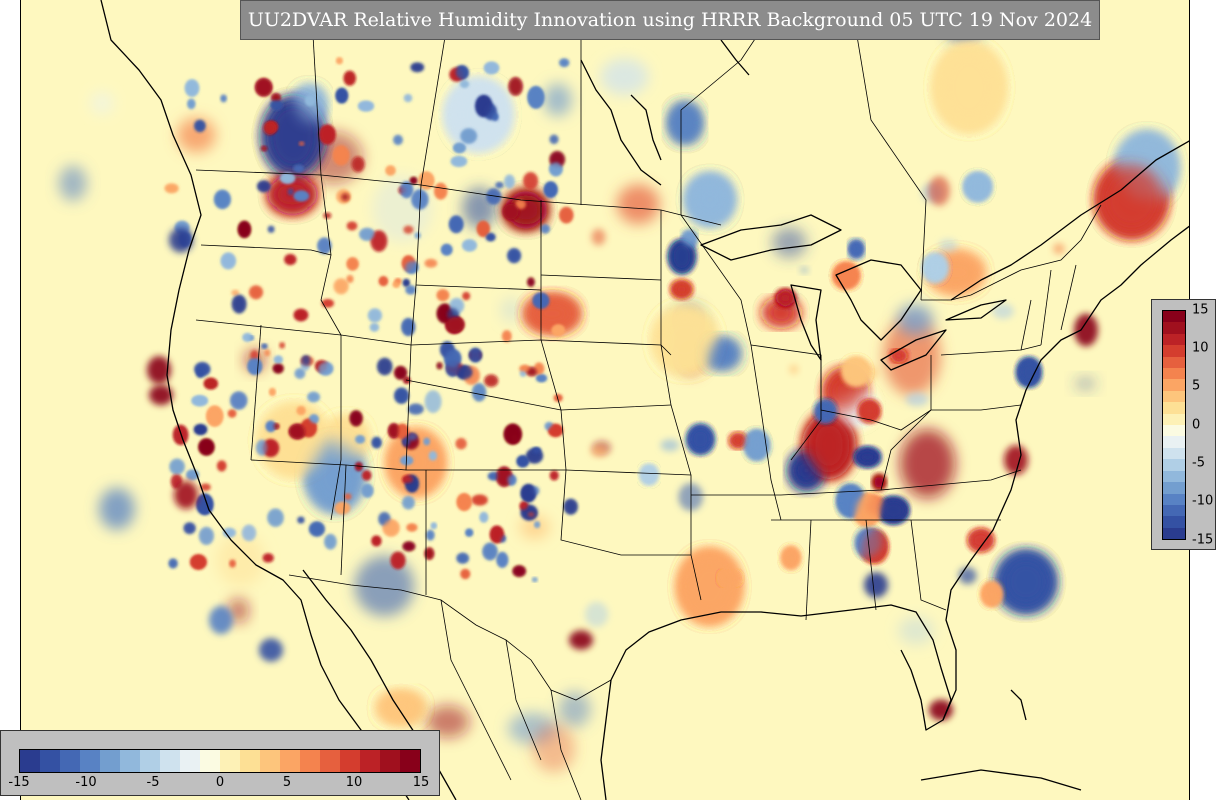 This screenshot has height=800, width=1216. What do you see at coordinates (220, 761) in the screenshot?
I see `colorbar-horizontal-strip` at bounding box center [220, 761].